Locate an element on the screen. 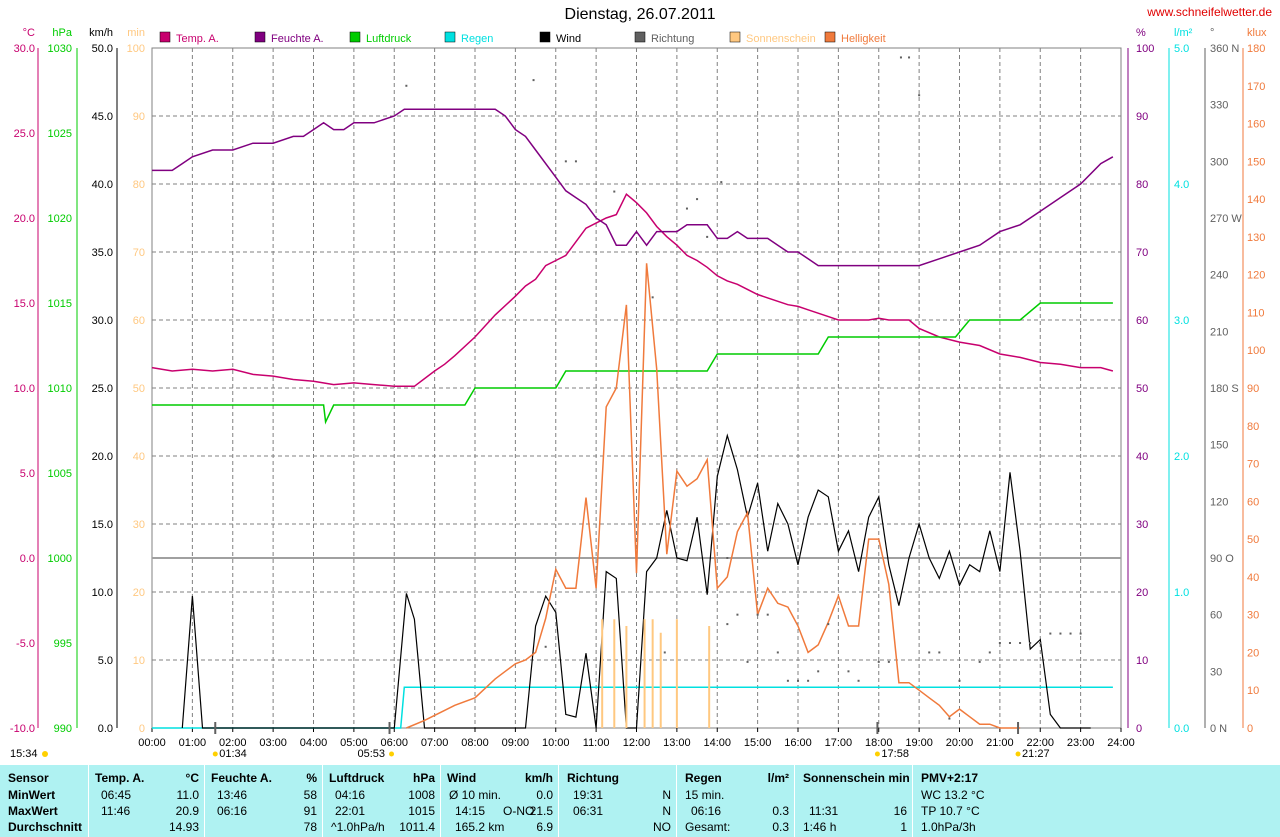 This screenshot has height=837, width=1280. pressure-tick-label: 1000 is located at coordinates (60, 559).